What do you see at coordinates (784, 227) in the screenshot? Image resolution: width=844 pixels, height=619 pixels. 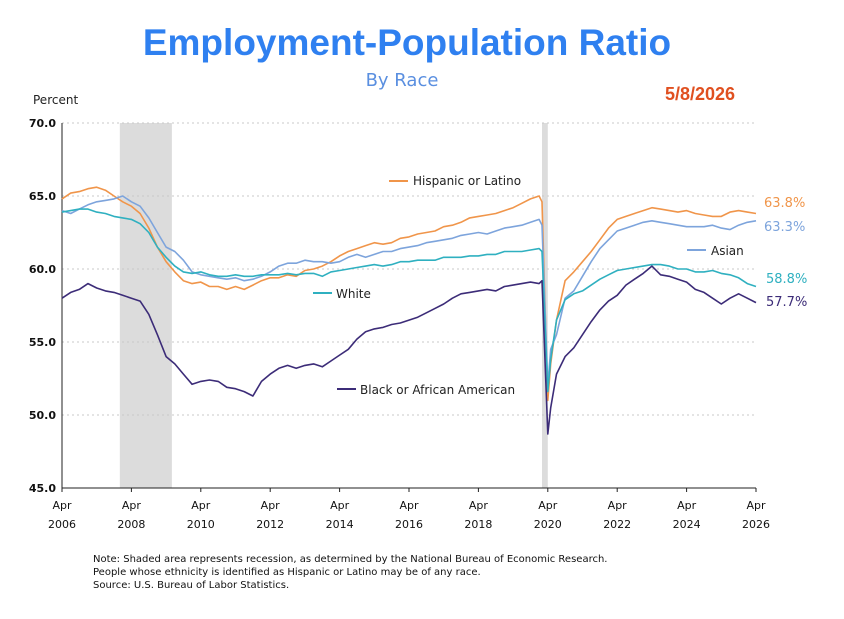 I see `end-value-asian: 63.3%` at bounding box center [784, 227].